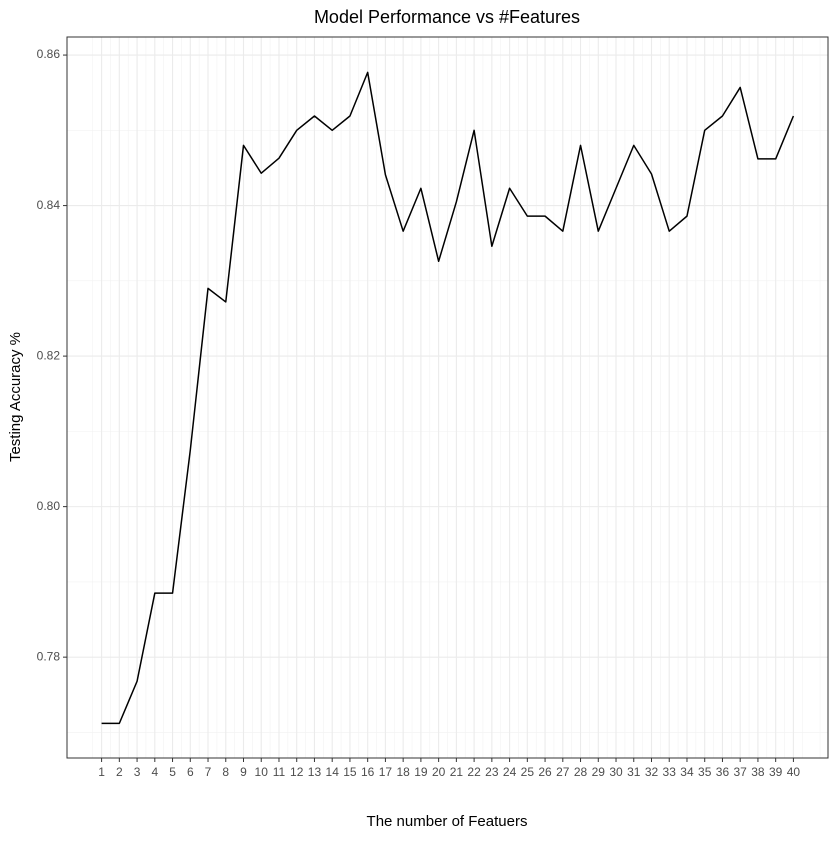 This screenshot has width=840, height=845. I want to click on x-tick-label: 40, so click(794, 772).